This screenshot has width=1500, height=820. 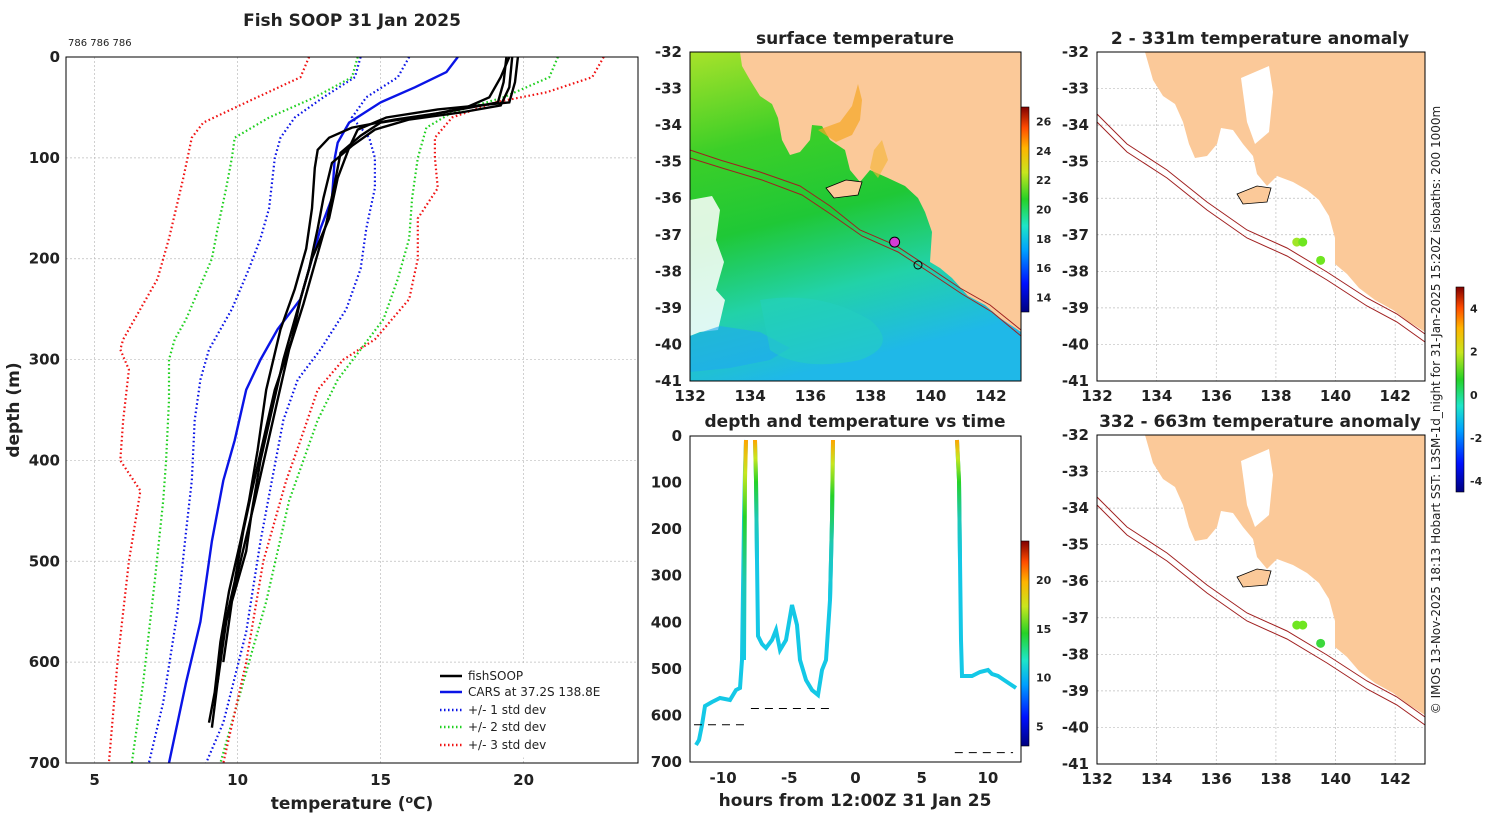 I want to click on profile-ytick-label: 0, so click(x=55, y=57).